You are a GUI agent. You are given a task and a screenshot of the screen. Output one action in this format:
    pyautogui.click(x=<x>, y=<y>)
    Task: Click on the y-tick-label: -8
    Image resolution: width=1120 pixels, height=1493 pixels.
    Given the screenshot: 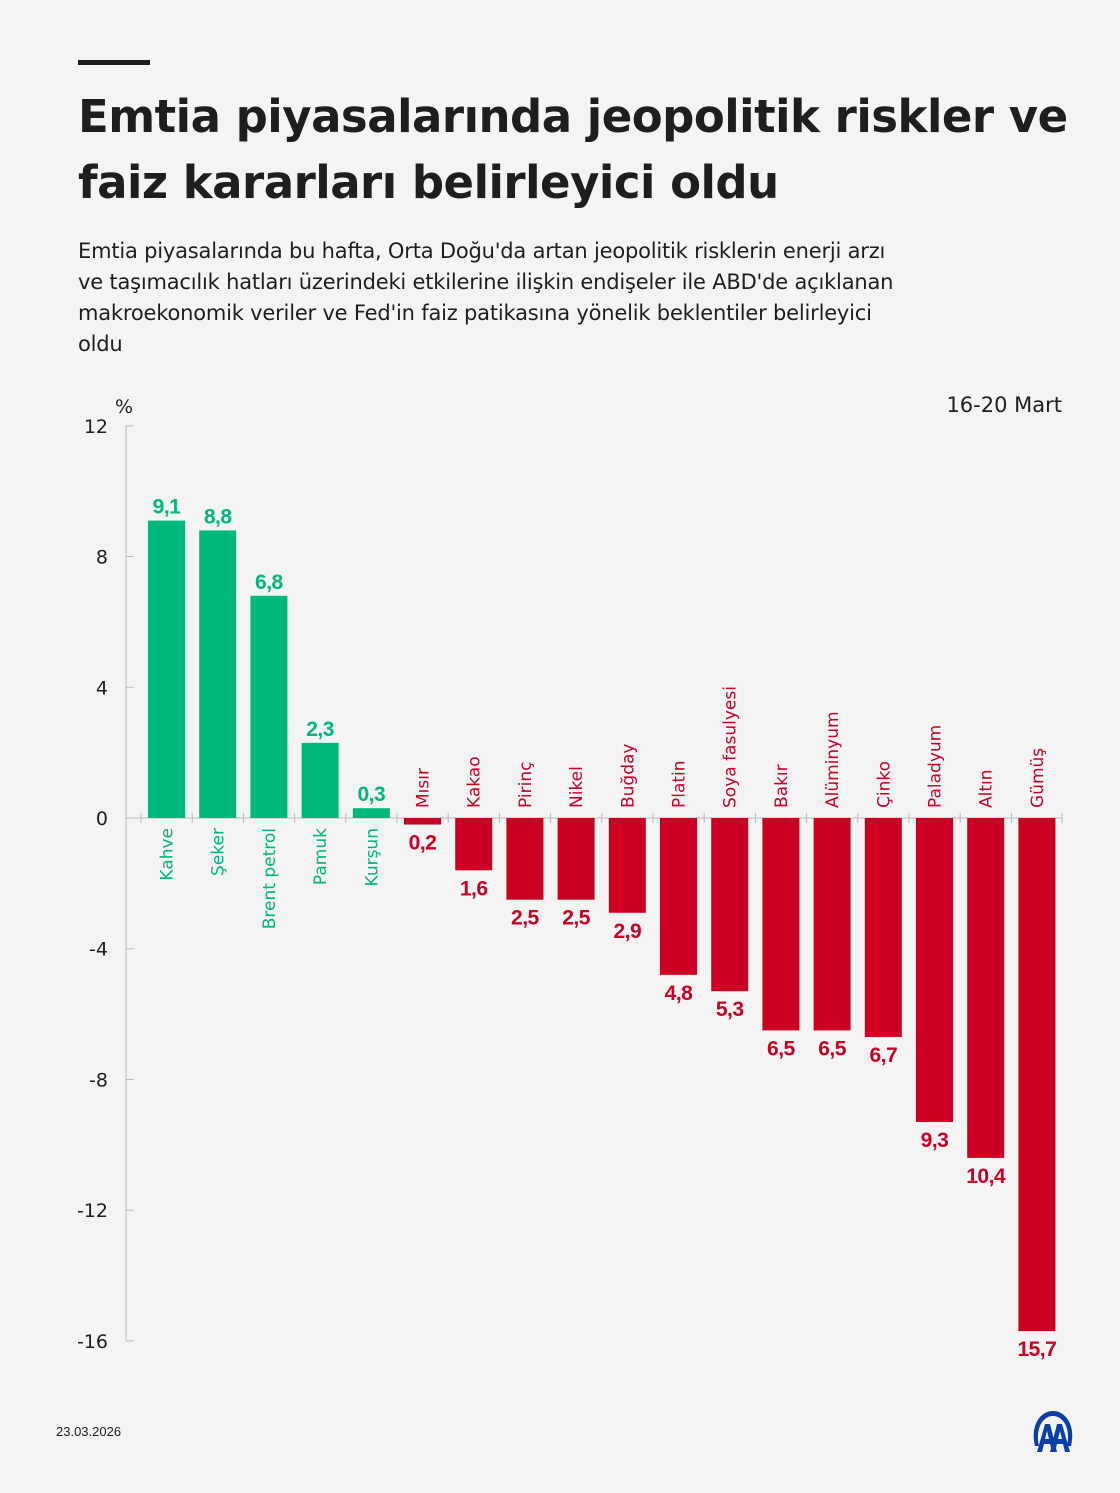 What is the action you would take?
    pyautogui.click(x=98, y=1080)
    